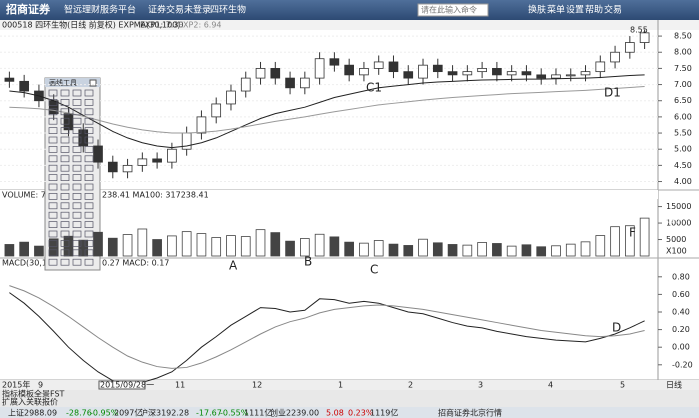  Describe the element at coordinates (57, 394) in the screenshot. I see `tab: FST` at that location.